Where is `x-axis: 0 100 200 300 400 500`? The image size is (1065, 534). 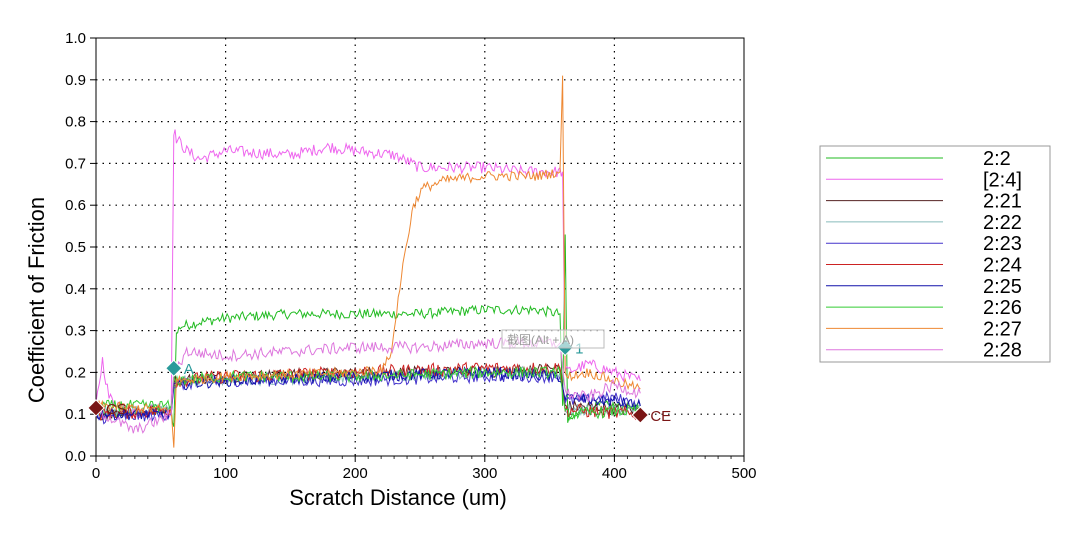
x-axis: 0 100 200 300 400 500 is located at coordinates (424, 469).